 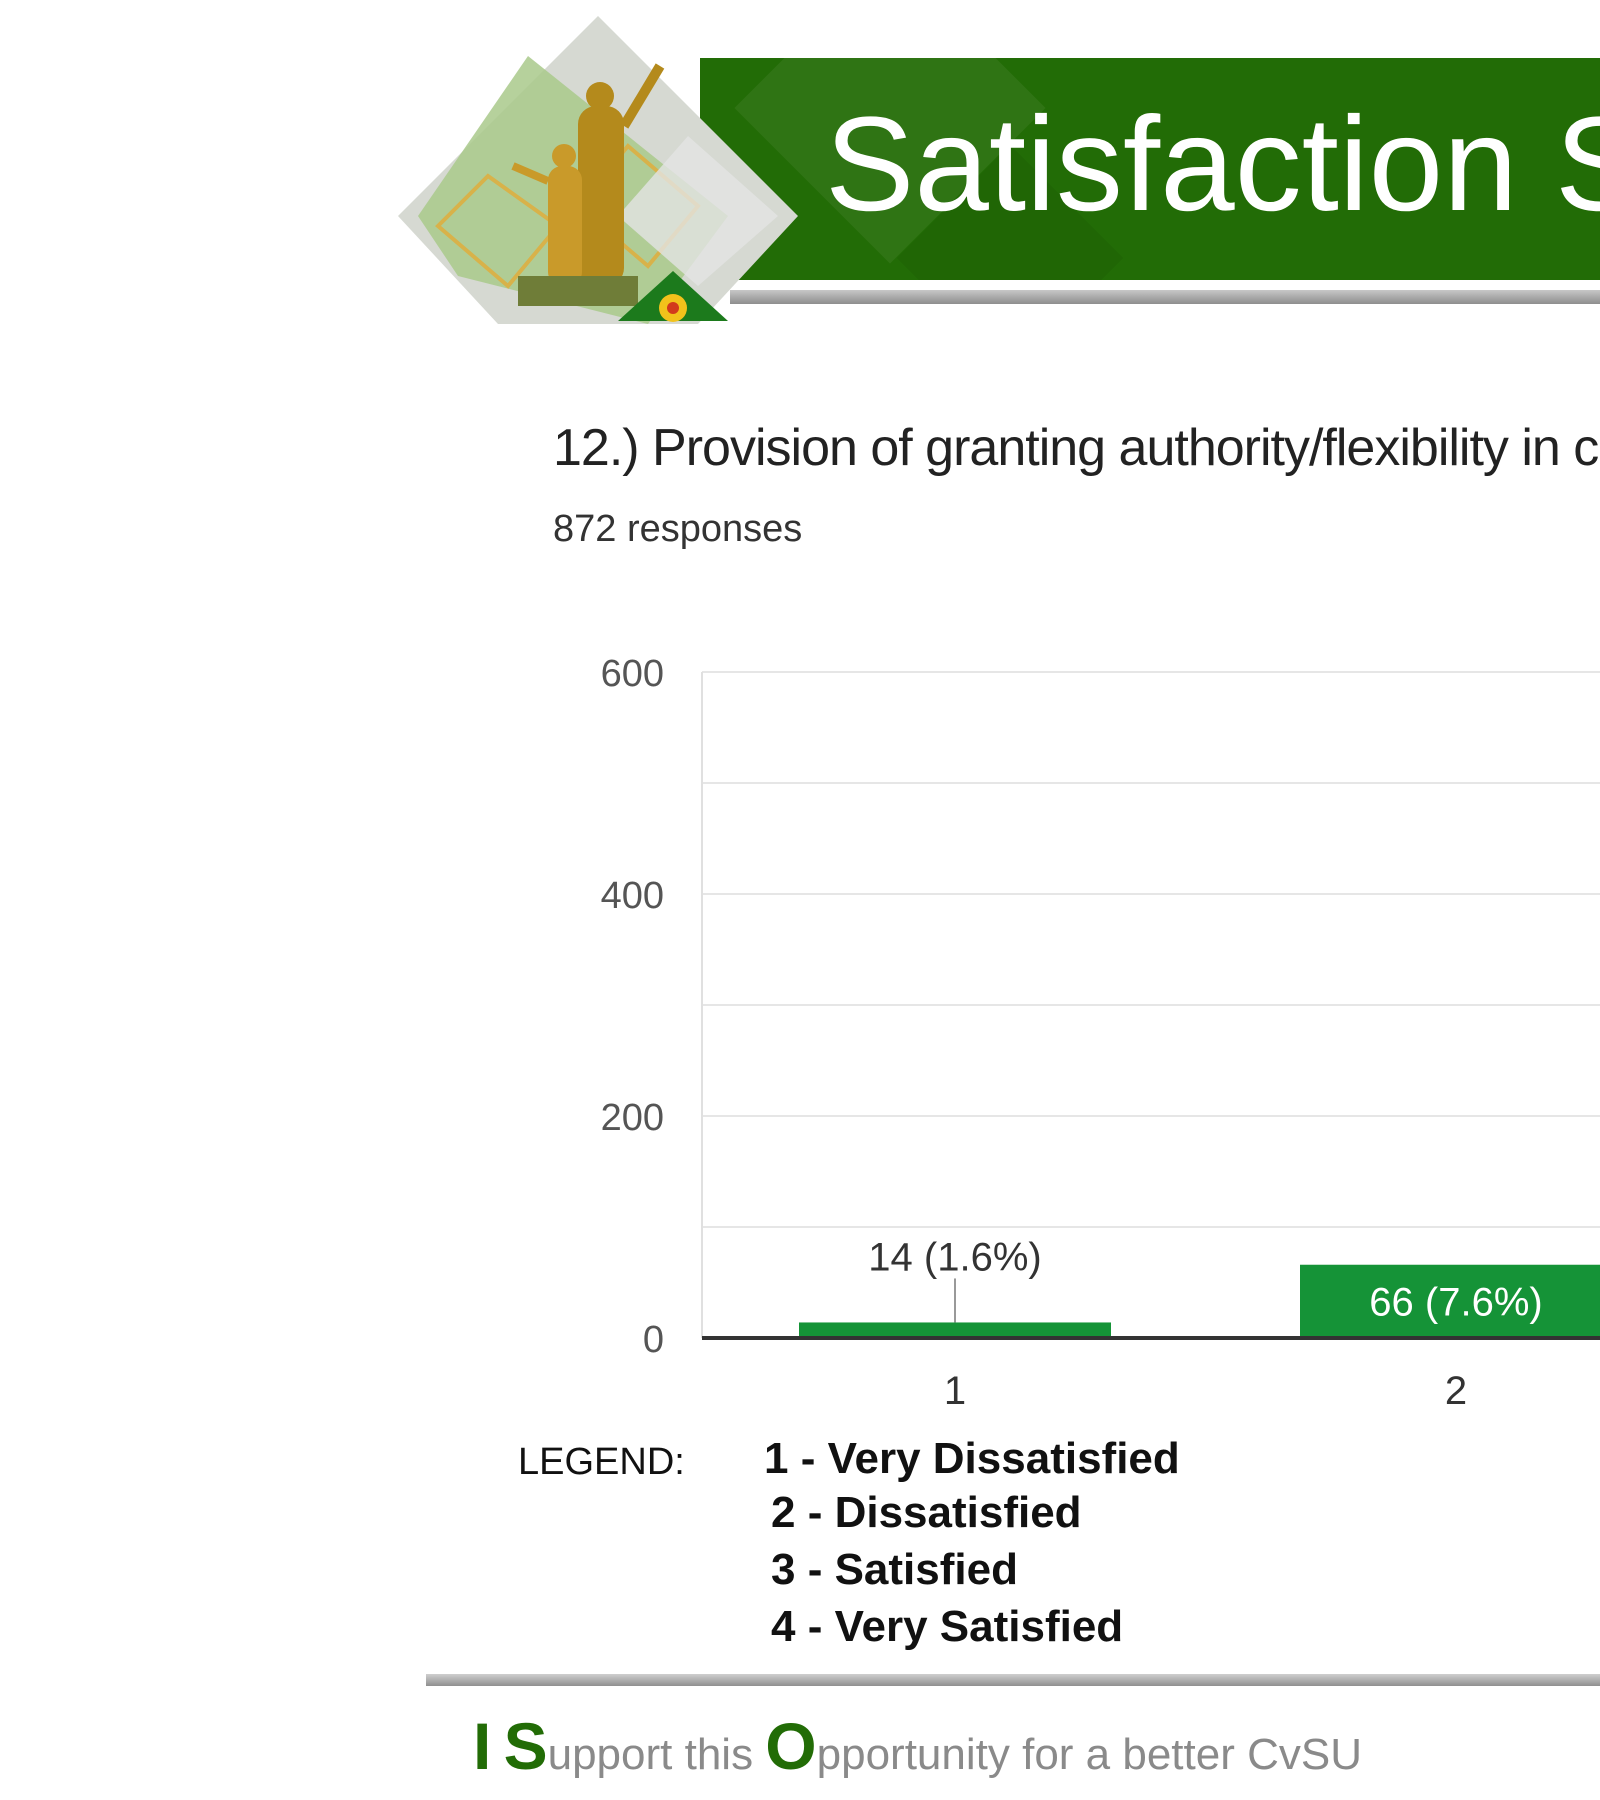 What do you see at coordinates (926, 1512) in the screenshot?
I see `legend-item-2: 2 - Dissatisfied` at bounding box center [926, 1512].